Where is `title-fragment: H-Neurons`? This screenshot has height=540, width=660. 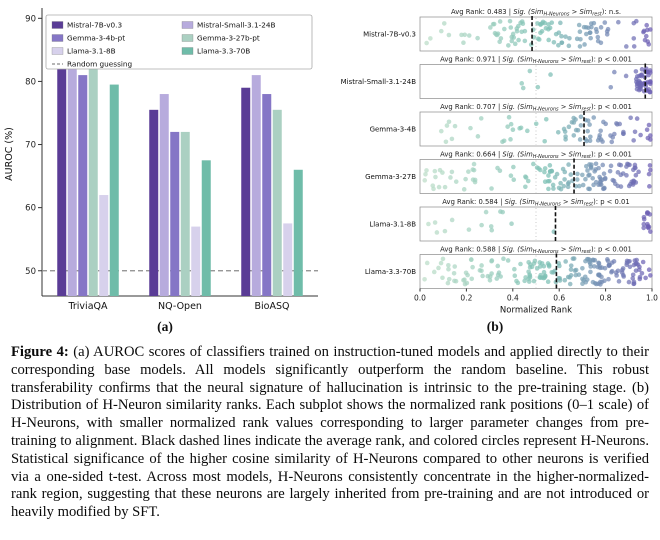
title-fragment: H-Neurons is located at coordinates (557, 15).